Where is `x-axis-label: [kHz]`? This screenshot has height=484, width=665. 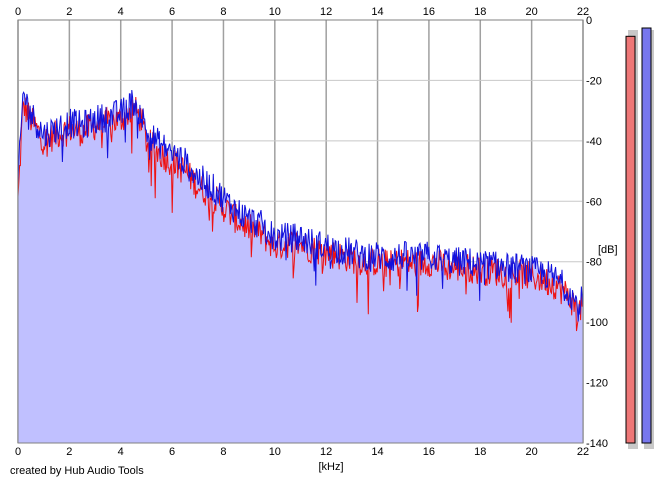 x-axis-label: [kHz] is located at coordinates (330, 467).